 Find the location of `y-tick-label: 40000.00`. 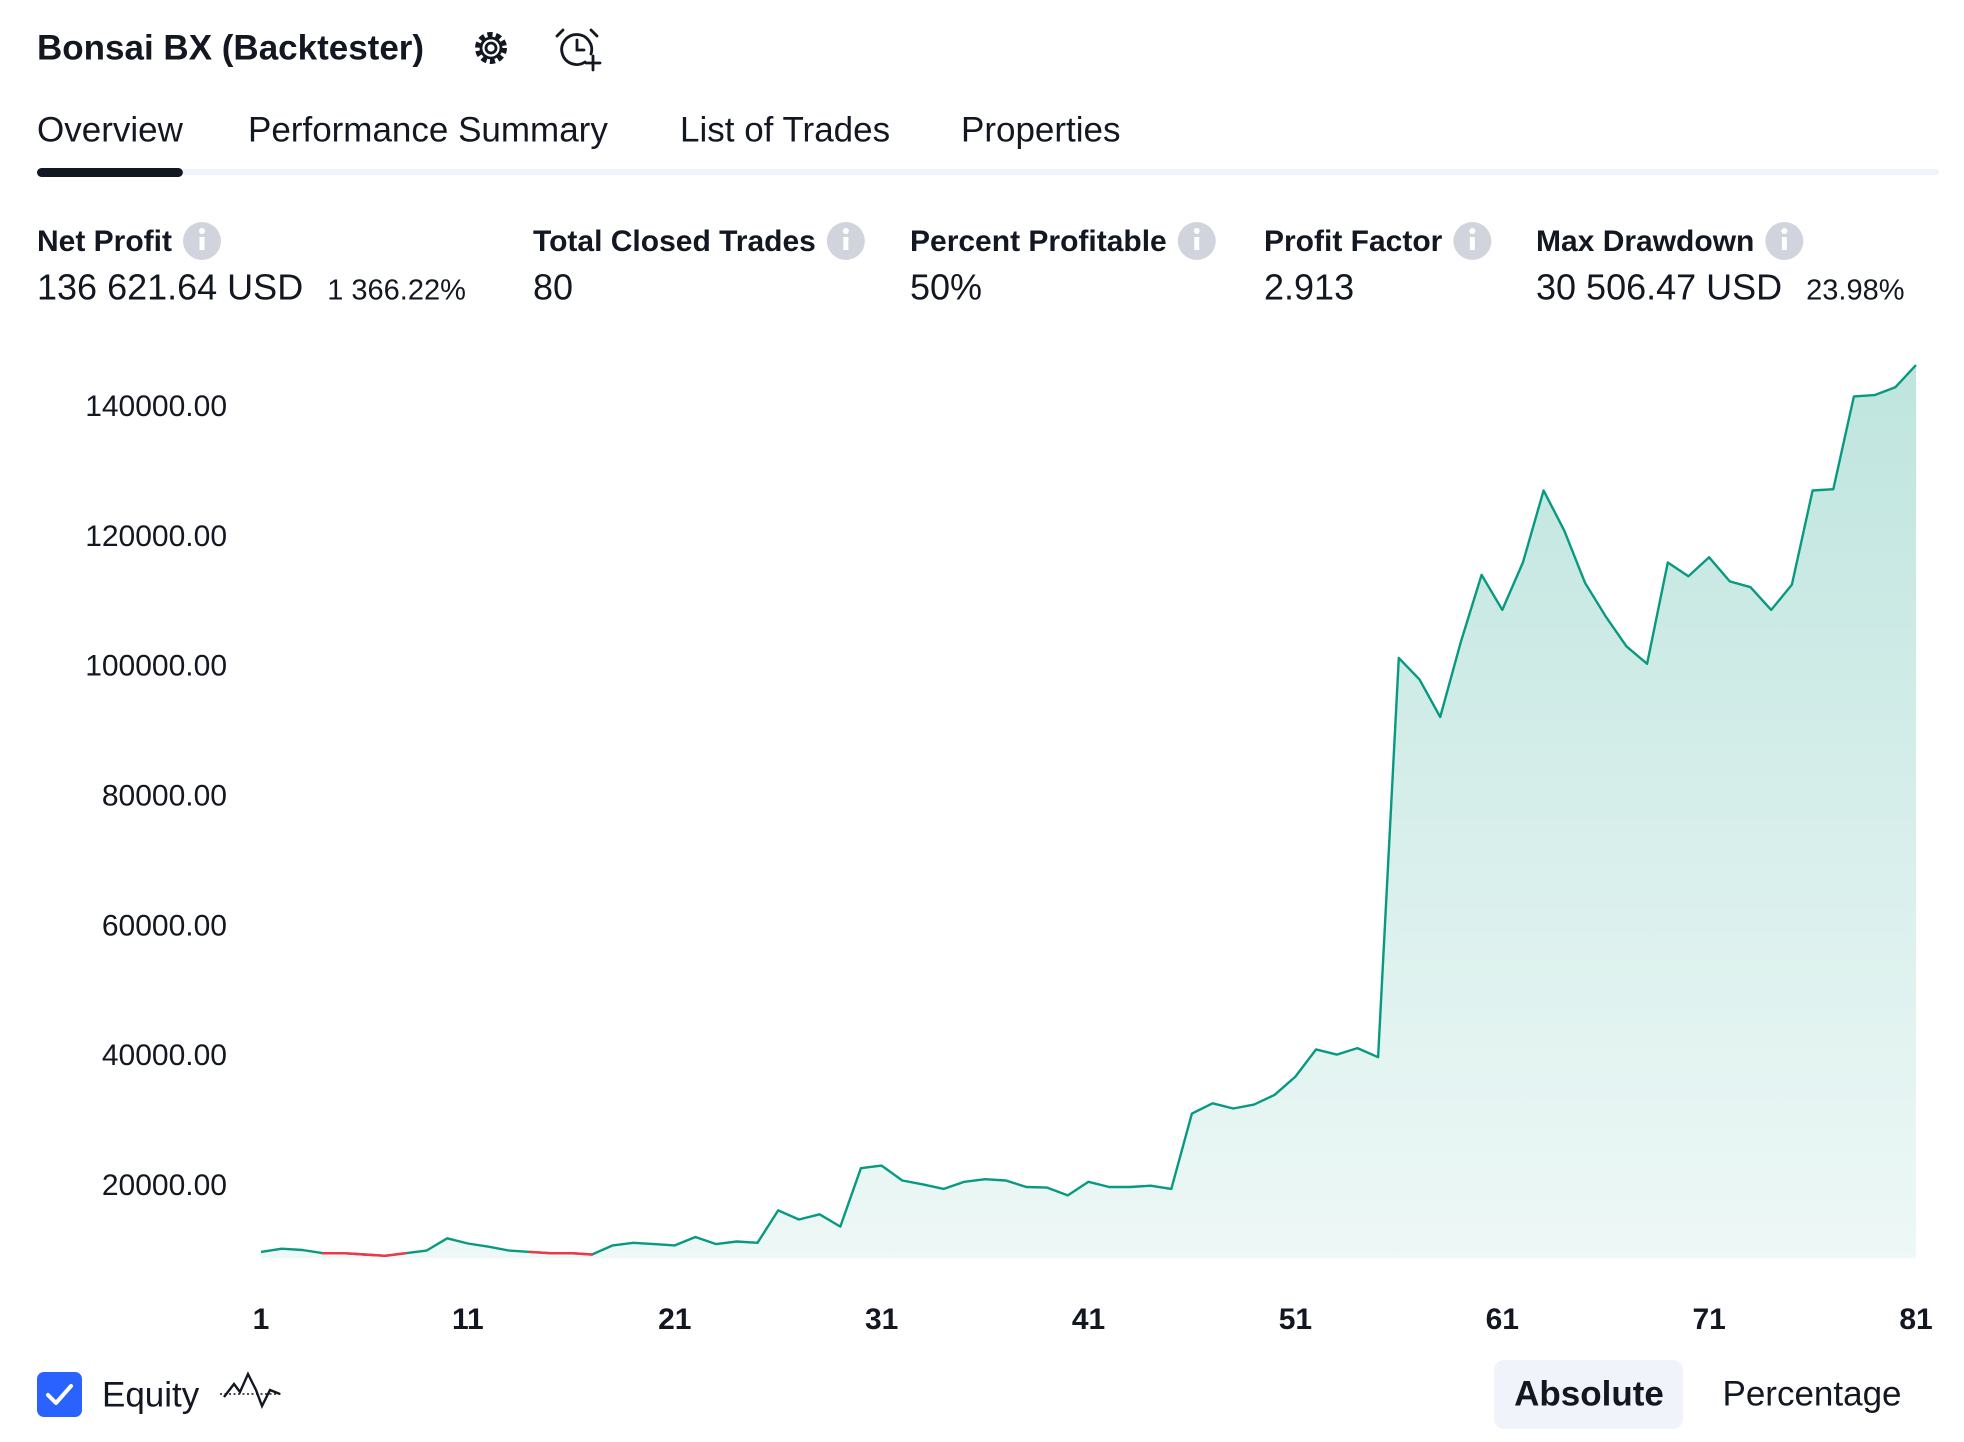

y-tick-label: 40000.00 is located at coordinates (164, 1055).